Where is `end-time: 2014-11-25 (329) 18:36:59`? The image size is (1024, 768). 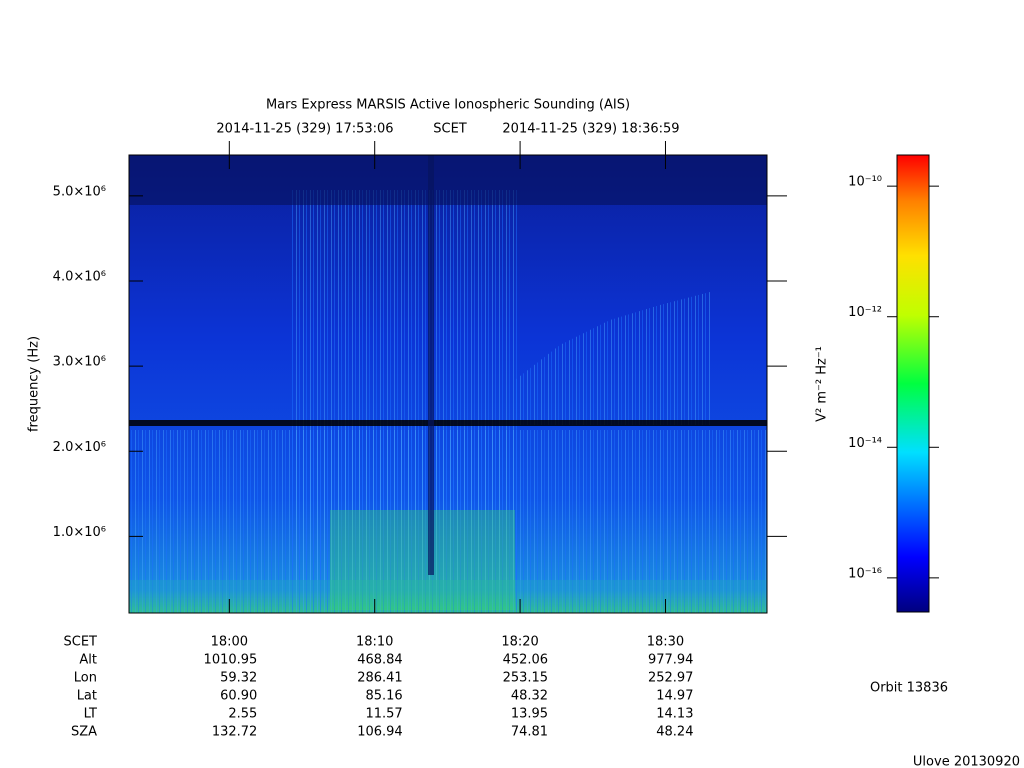 end-time: 2014-11-25 (329) 18:36:59 is located at coordinates (590, 129).